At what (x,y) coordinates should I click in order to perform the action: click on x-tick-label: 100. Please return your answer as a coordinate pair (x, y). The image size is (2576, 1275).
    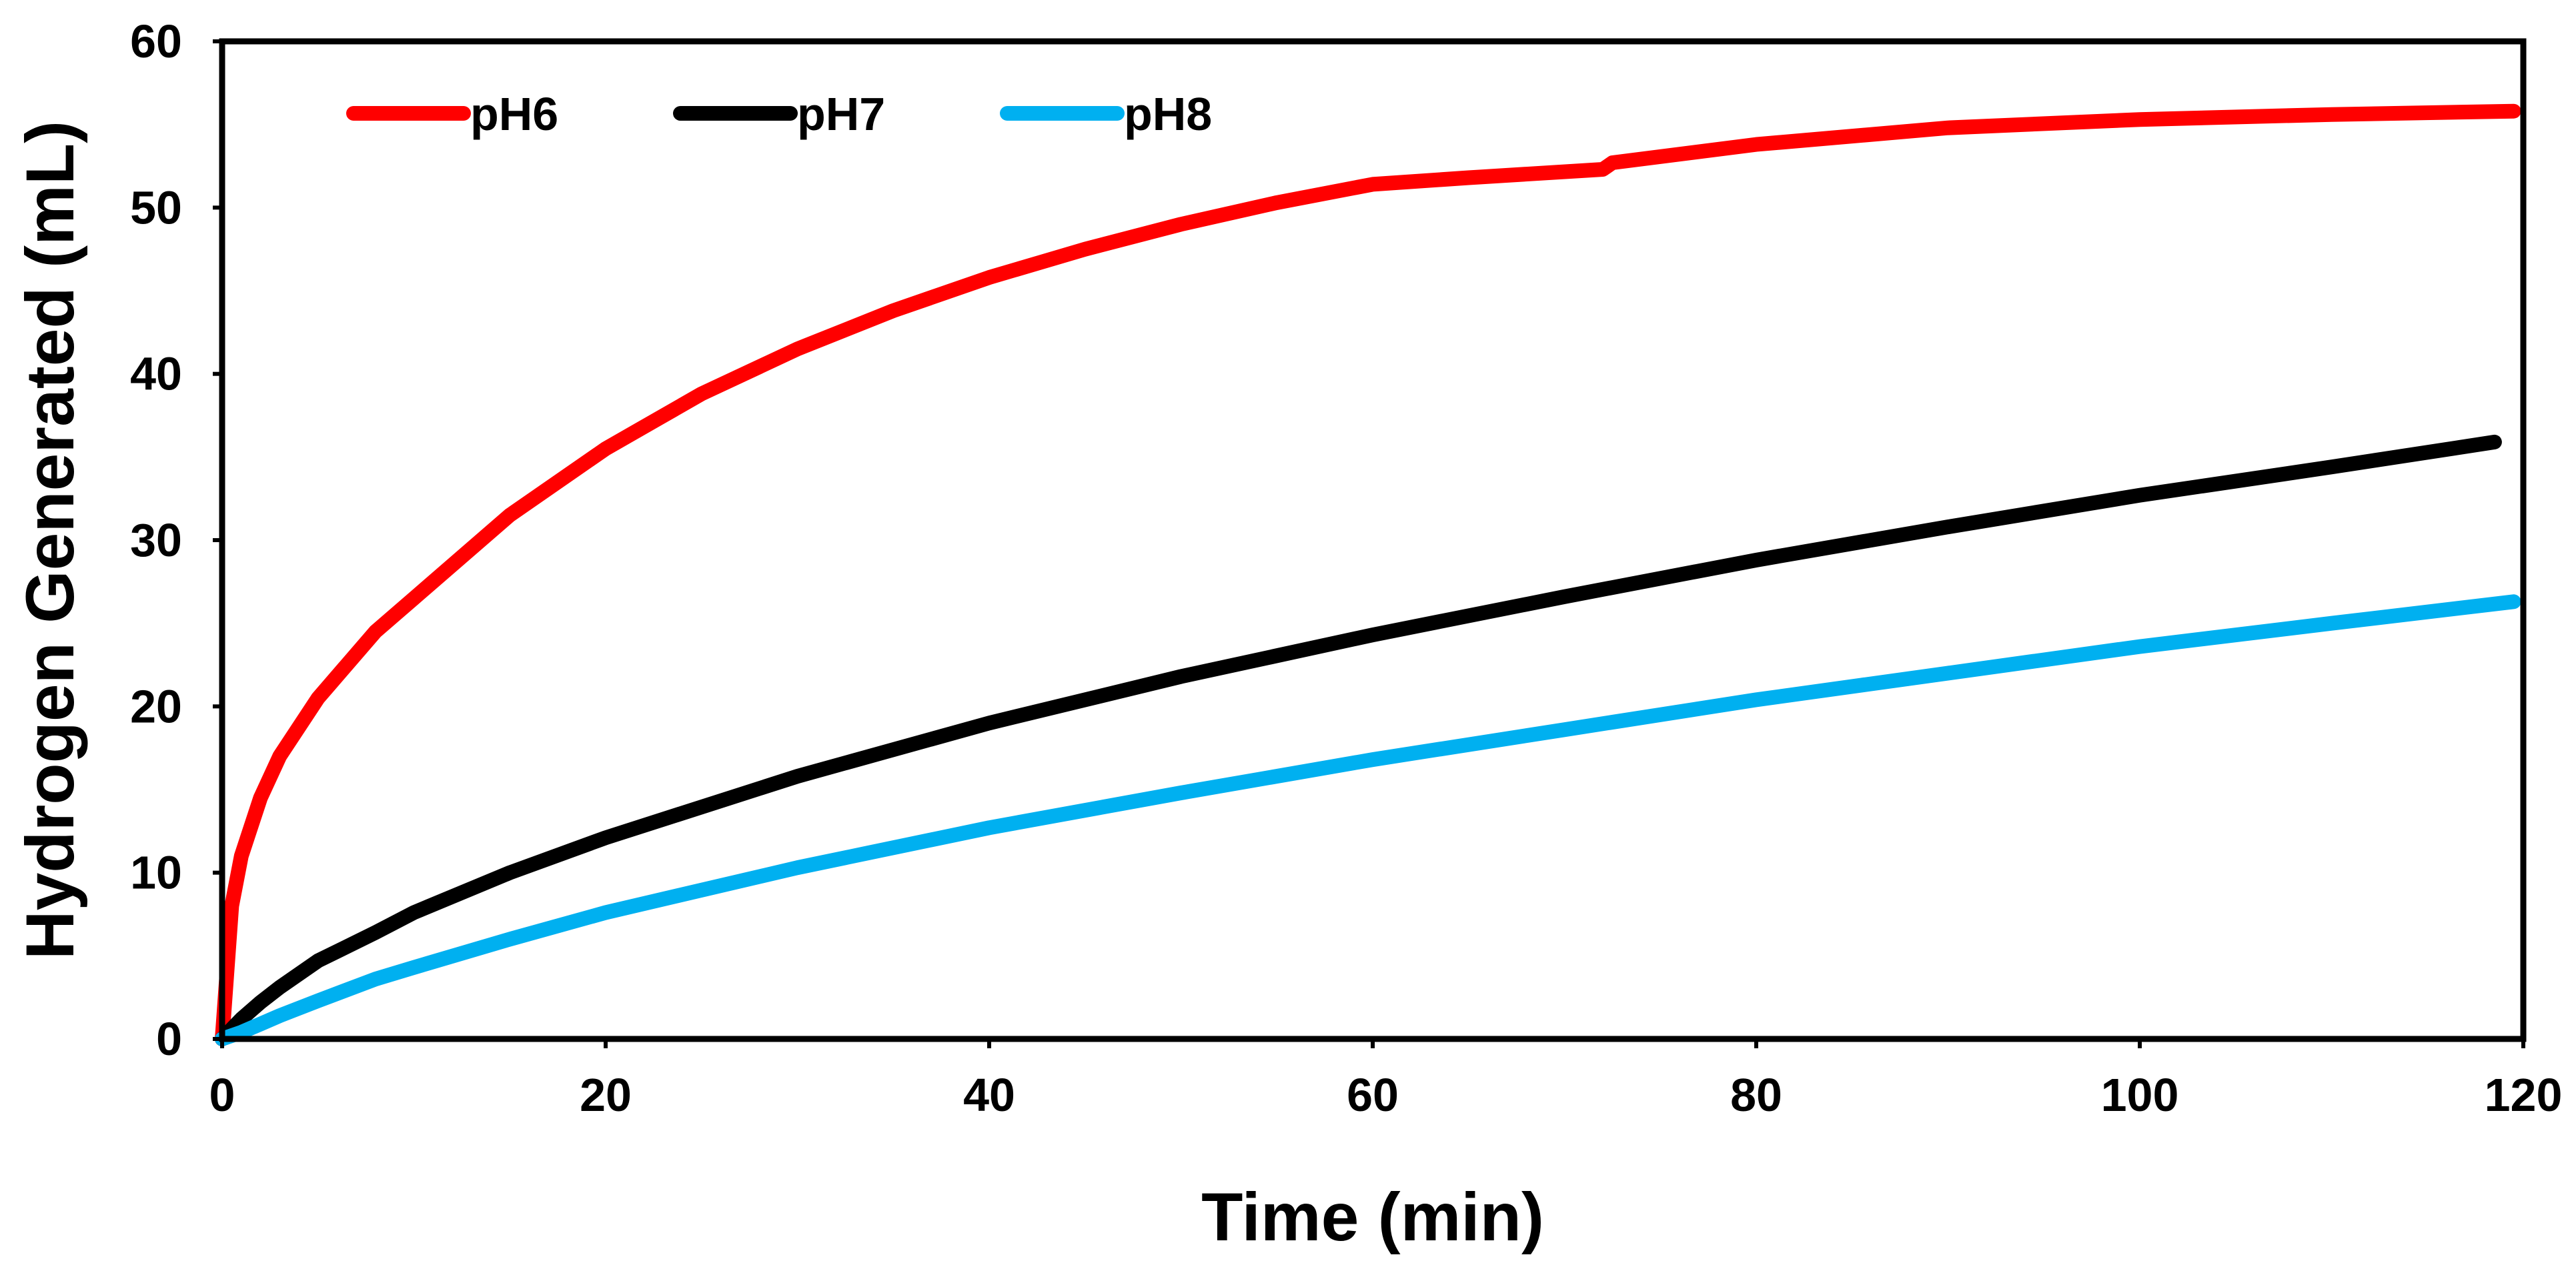
    Looking at the image, I should click on (2140, 1095).